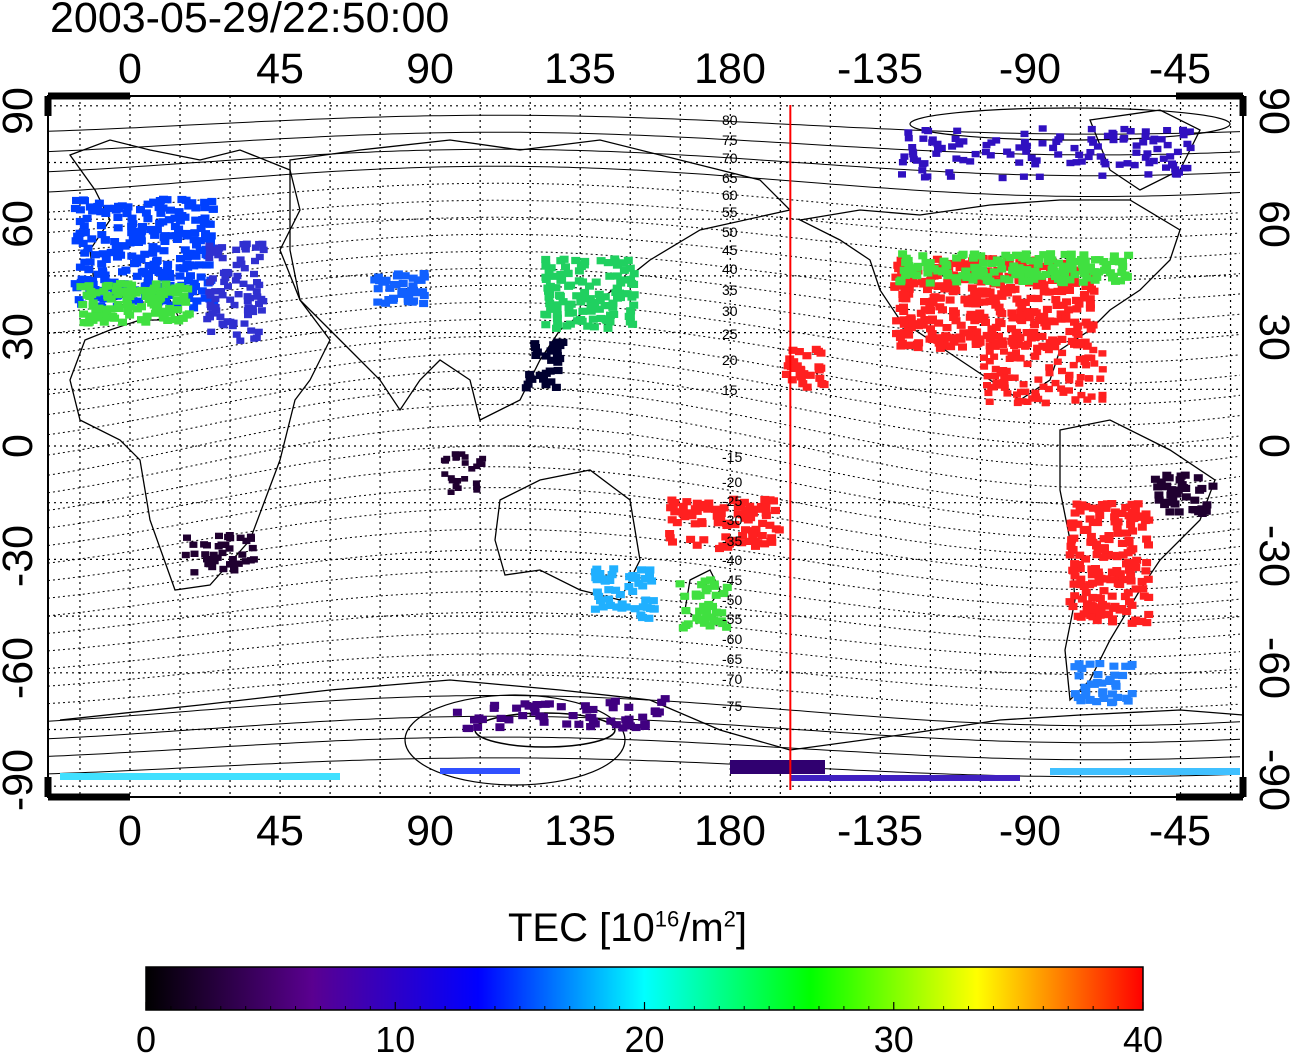 This screenshot has height=1057, width=1292. I want to click on tec-band, so click(200, 776).